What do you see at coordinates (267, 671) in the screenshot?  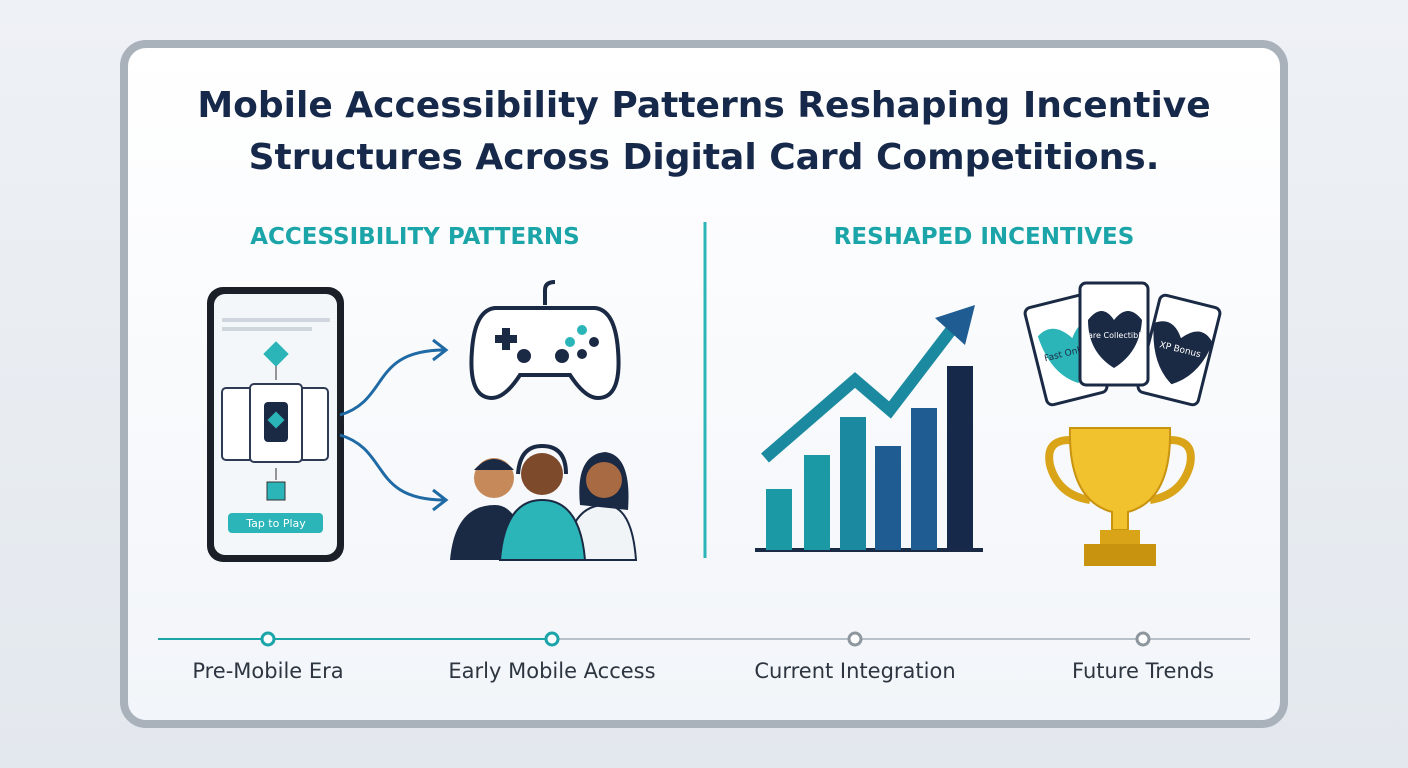 I see `timeline-label: Pre-Mobile Era` at bounding box center [267, 671].